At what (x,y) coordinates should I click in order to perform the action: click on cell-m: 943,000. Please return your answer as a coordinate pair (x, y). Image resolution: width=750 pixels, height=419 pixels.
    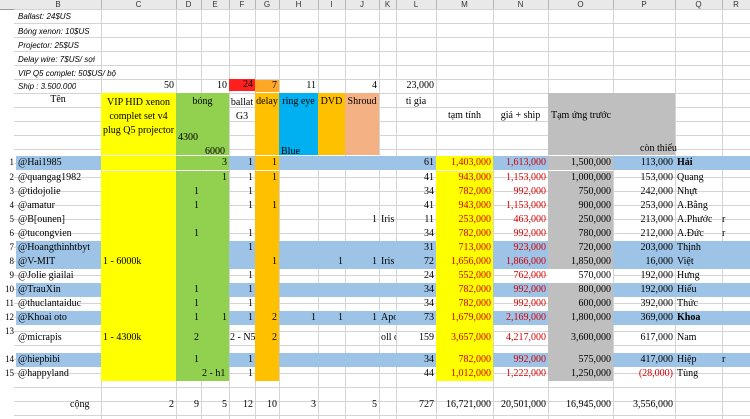
    Looking at the image, I should click on (464, 206).